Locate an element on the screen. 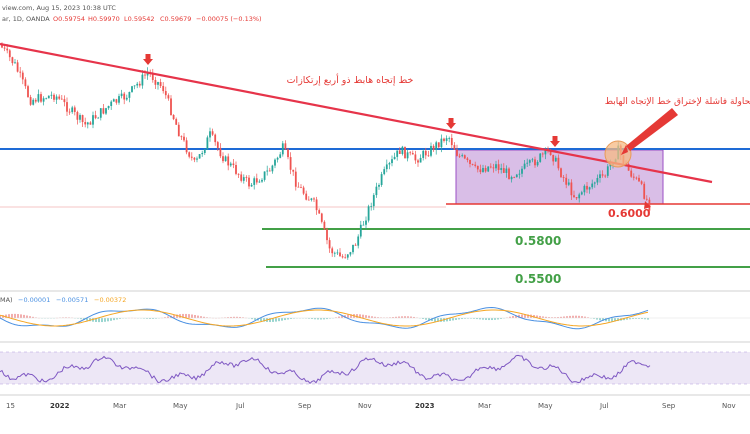 This screenshot has width=750, height=434. level-label-0-6000: 0.6000 is located at coordinates (629, 213).